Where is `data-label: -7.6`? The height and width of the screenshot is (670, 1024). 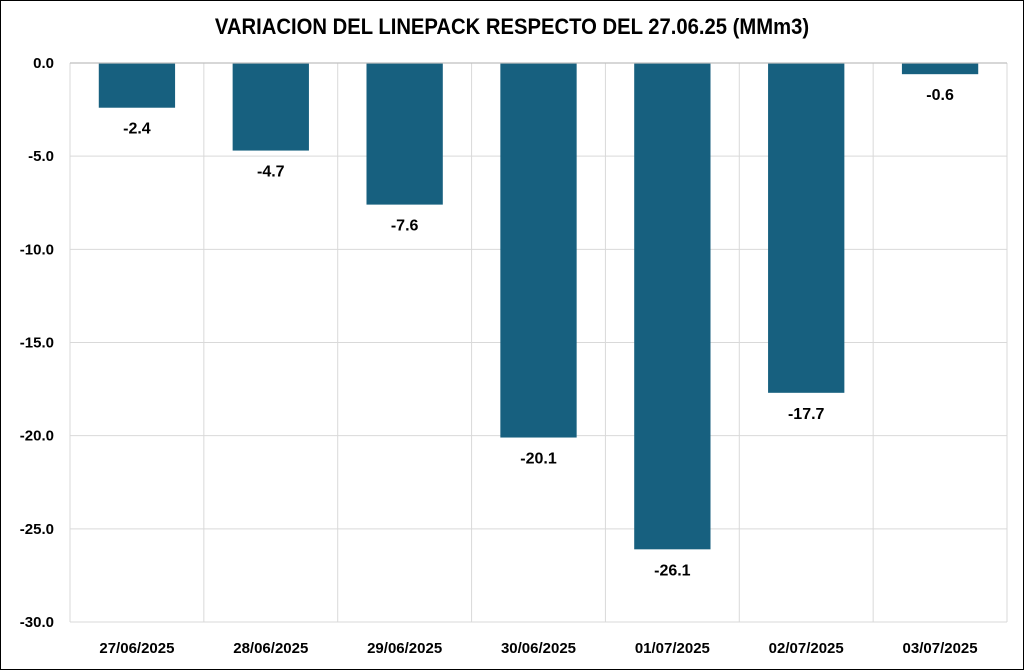
data-label: -7.6 is located at coordinates (405, 226).